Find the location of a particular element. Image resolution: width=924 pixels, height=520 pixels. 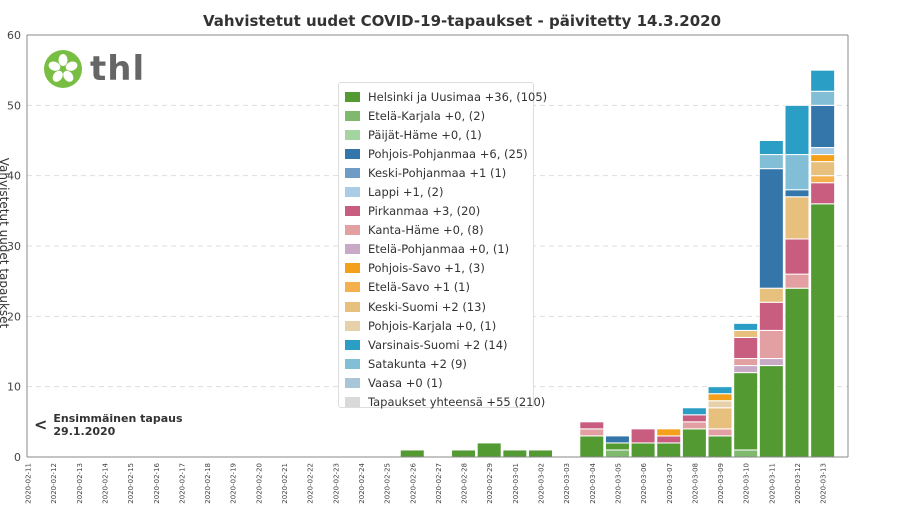

legend-item: Etelä-Pohjanmaa +0, (1) is located at coordinates (439, 249).